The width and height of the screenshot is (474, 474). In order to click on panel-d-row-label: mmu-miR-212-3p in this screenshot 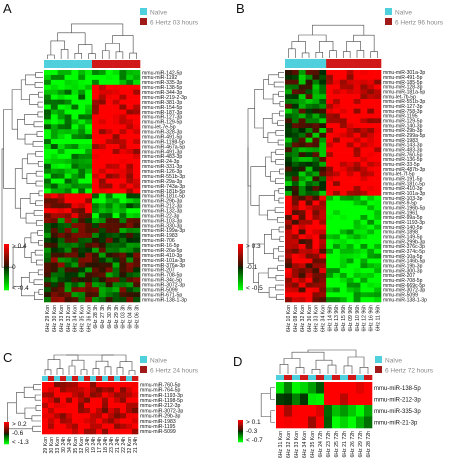, I will do `click(397, 400)`.